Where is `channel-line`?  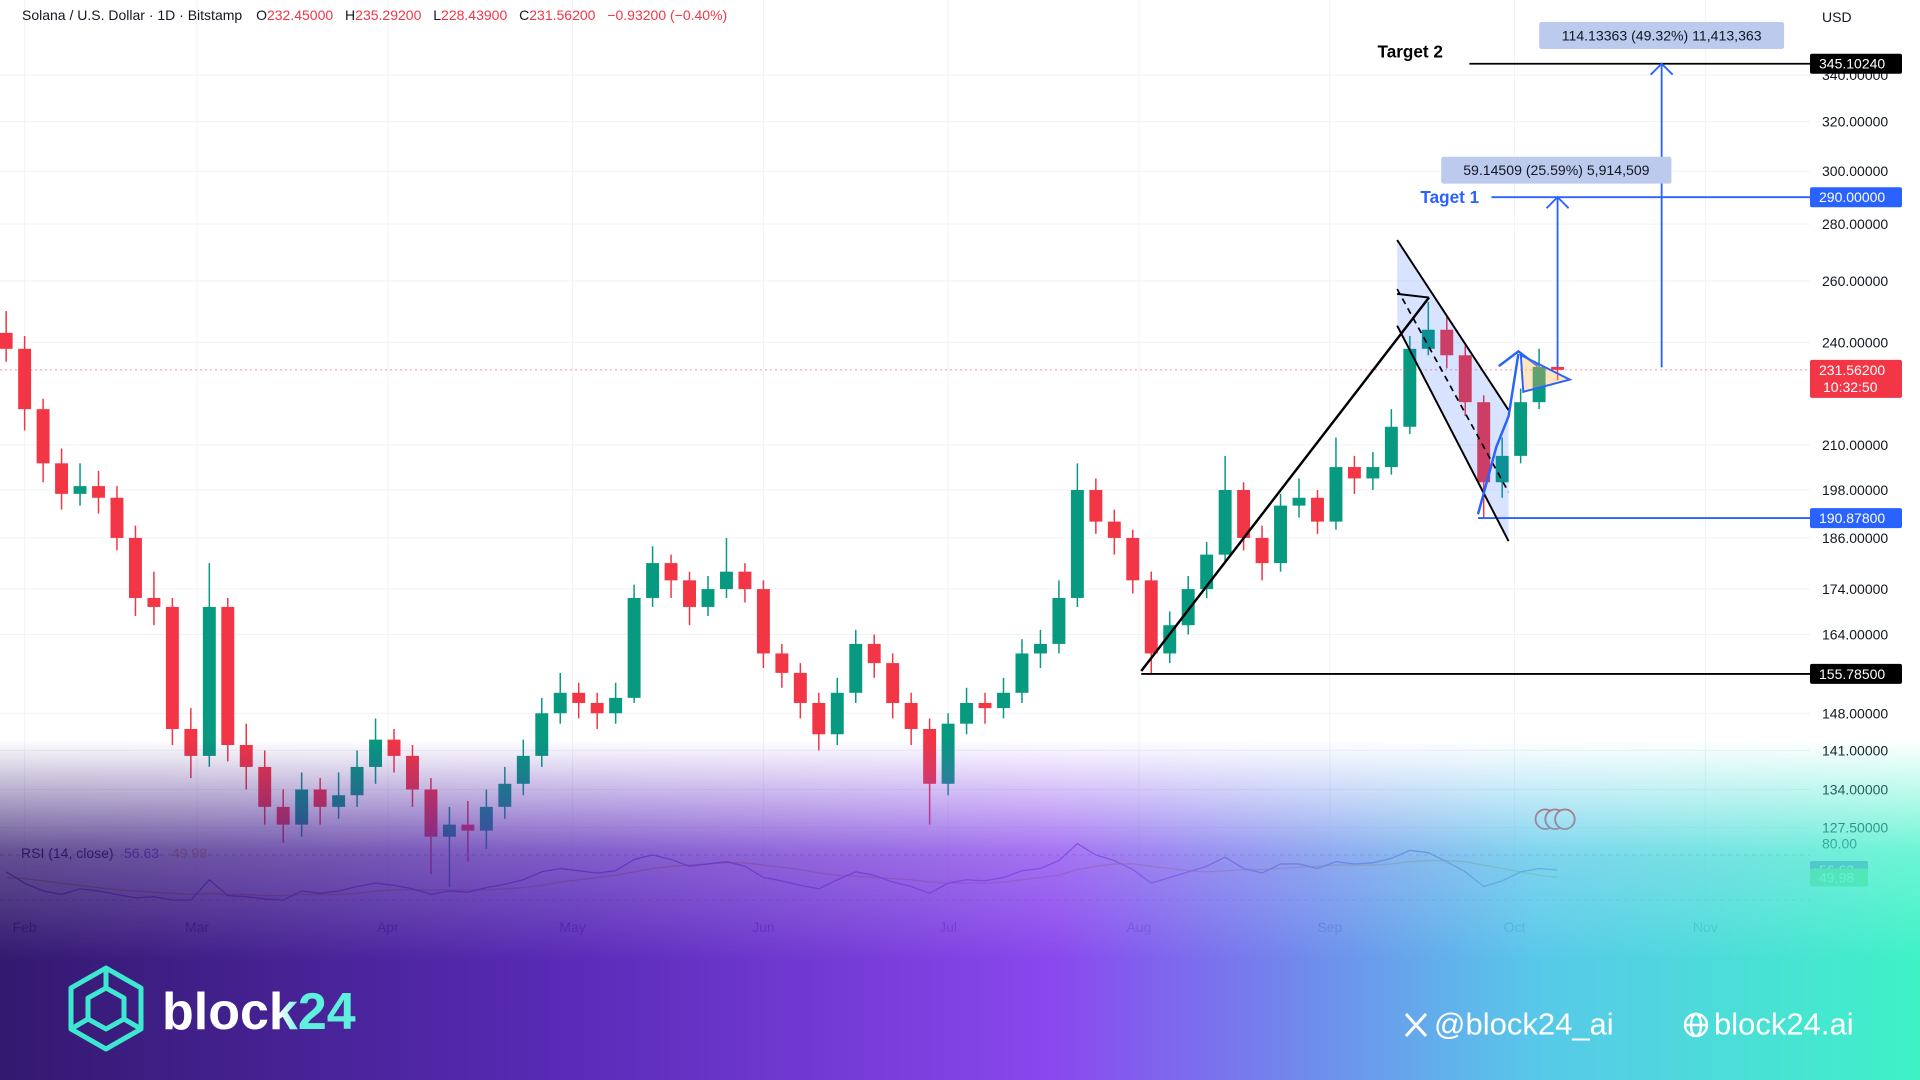
channel-line is located at coordinates (1453, 433).